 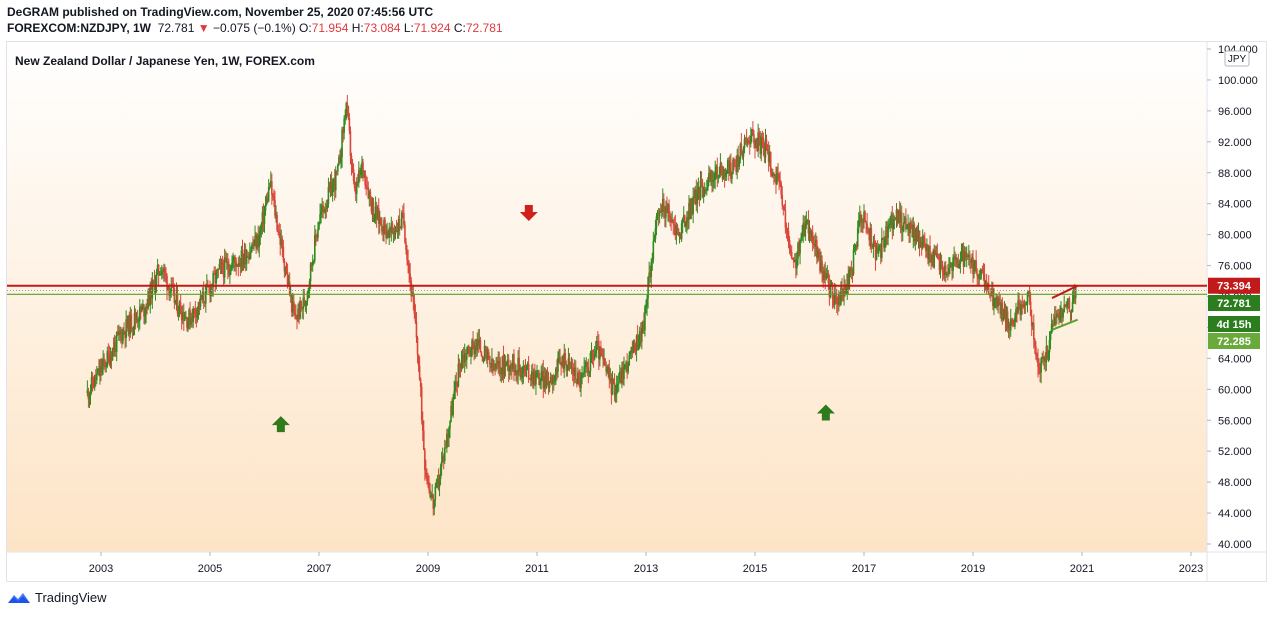 What do you see at coordinates (1235, 452) in the screenshot?
I see `y-tick-label: 52.000` at bounding box center [1235, 452].